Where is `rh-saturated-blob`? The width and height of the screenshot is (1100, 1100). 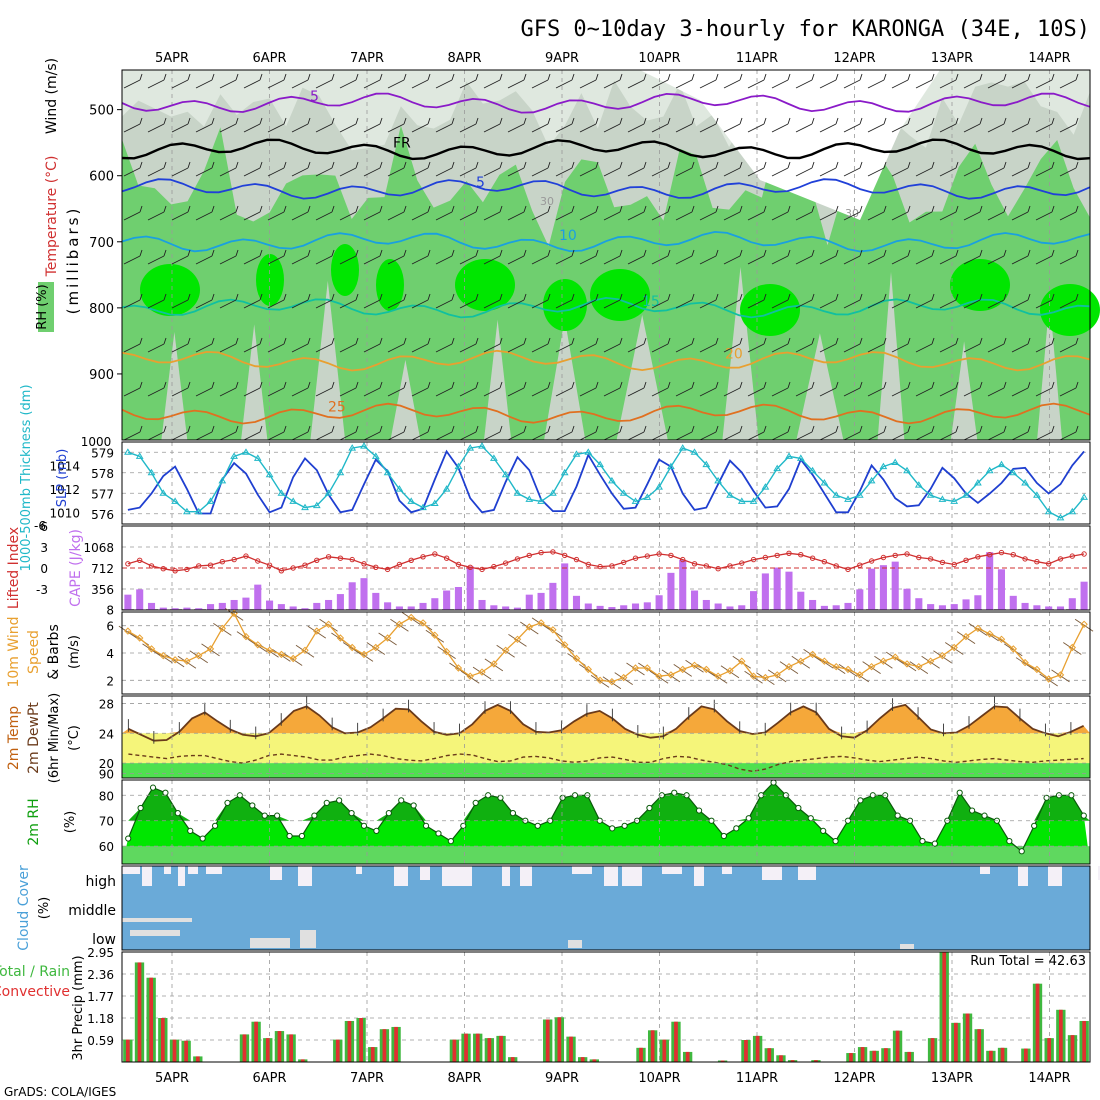
rh-saturated-blob is located at coordinates (270, 280).